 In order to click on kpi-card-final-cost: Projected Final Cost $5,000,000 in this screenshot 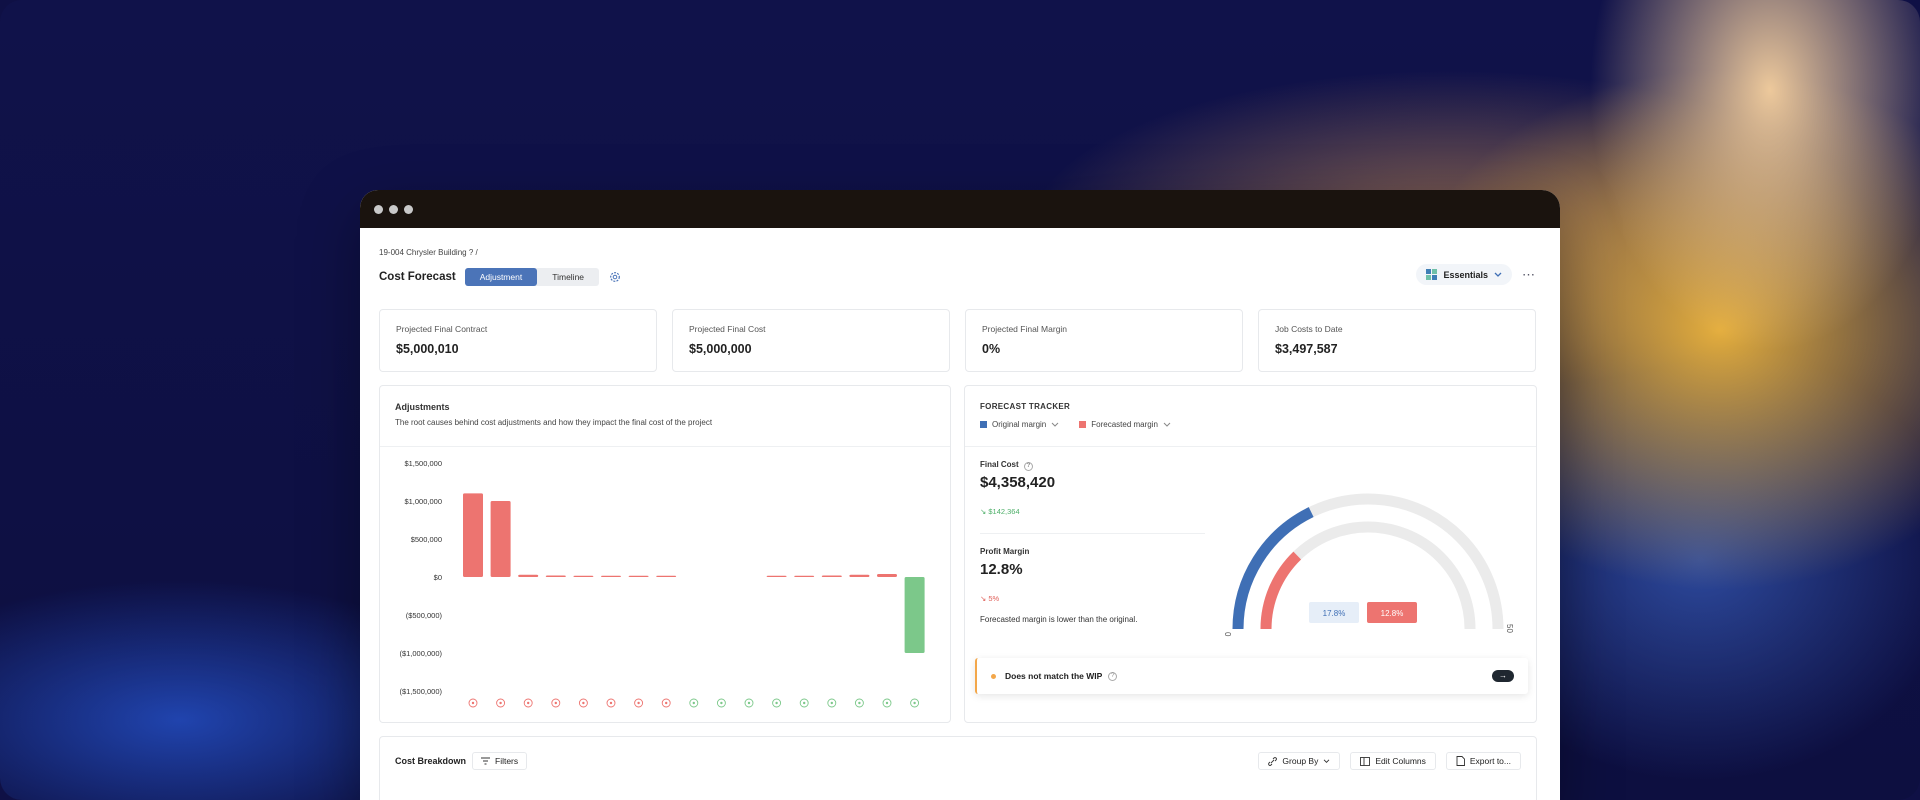, I will do `click(811, 340)`.